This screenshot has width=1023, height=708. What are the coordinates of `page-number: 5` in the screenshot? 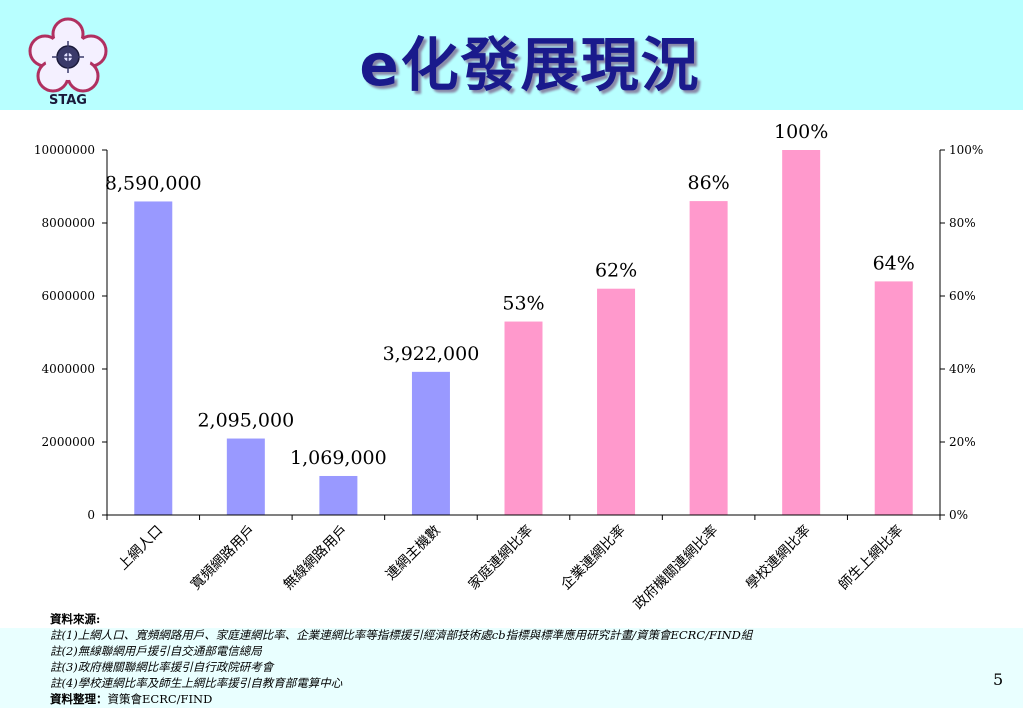 It's located at (998, 679).